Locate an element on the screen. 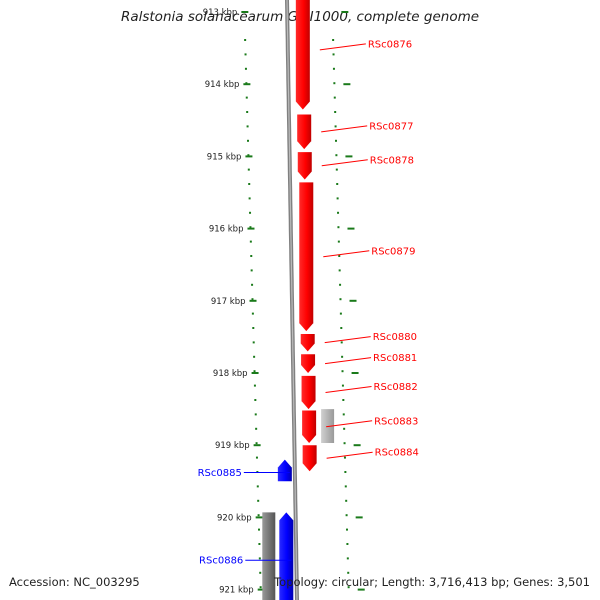 The height and width of the screenshot is (600, 600). tick-label: 916 kbp is located at coordinates (226, 230).